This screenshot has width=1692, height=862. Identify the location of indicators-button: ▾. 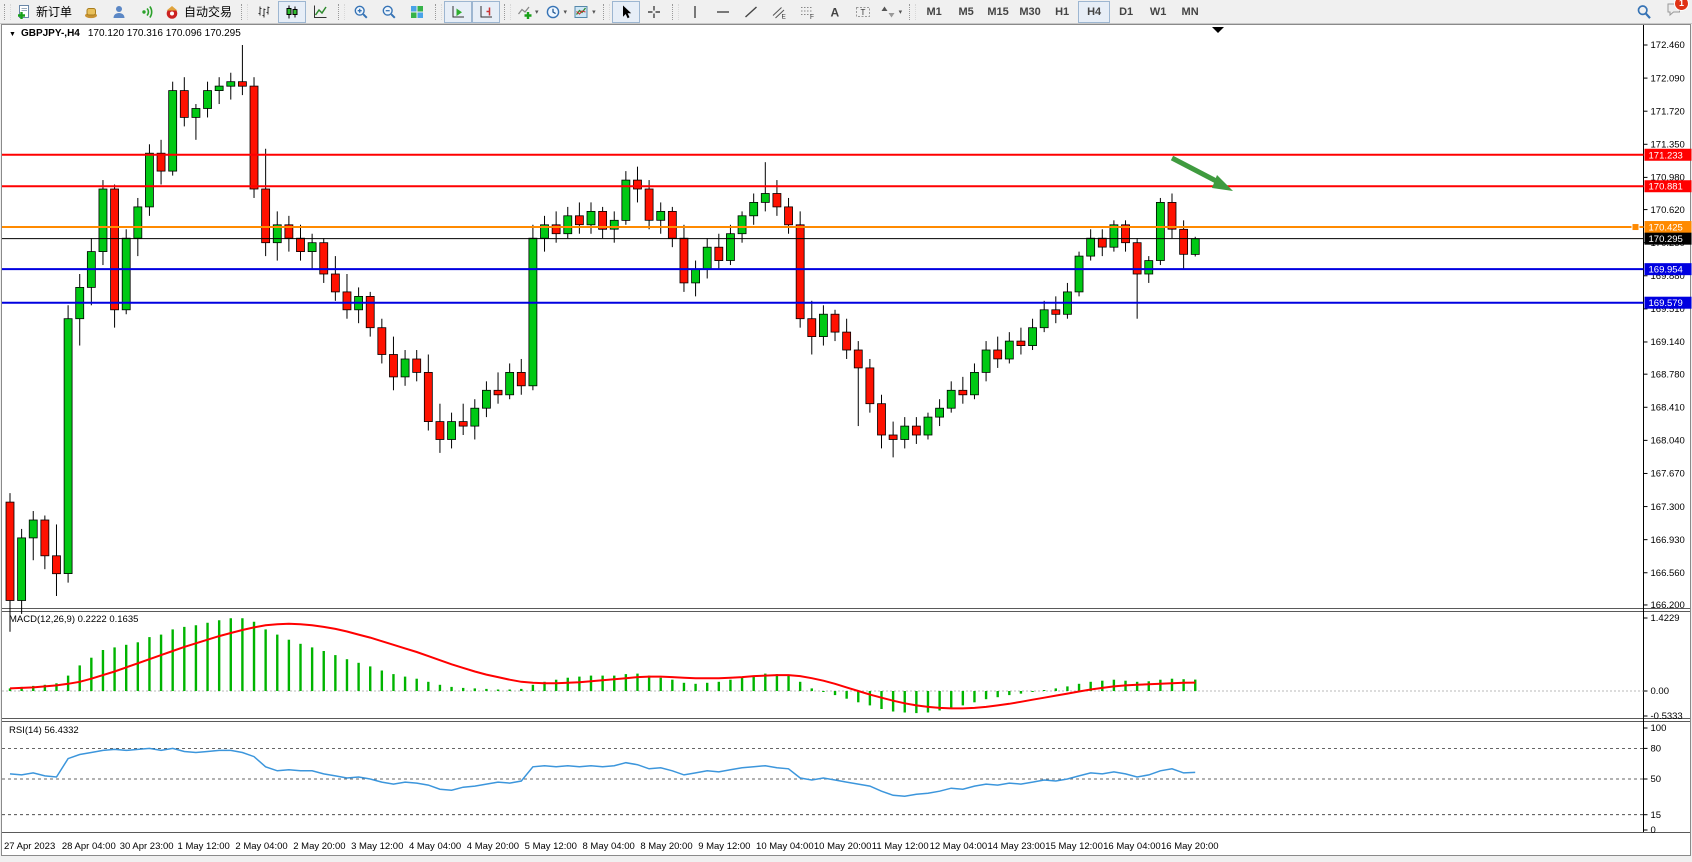
(527, 12).